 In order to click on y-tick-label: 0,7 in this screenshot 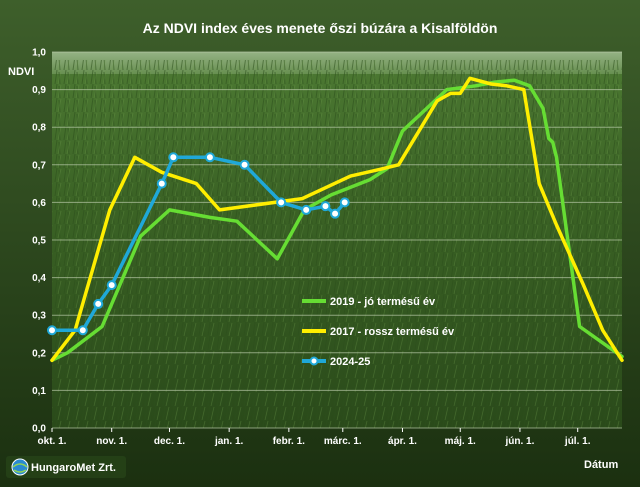, I will do `click(39, 165)`.